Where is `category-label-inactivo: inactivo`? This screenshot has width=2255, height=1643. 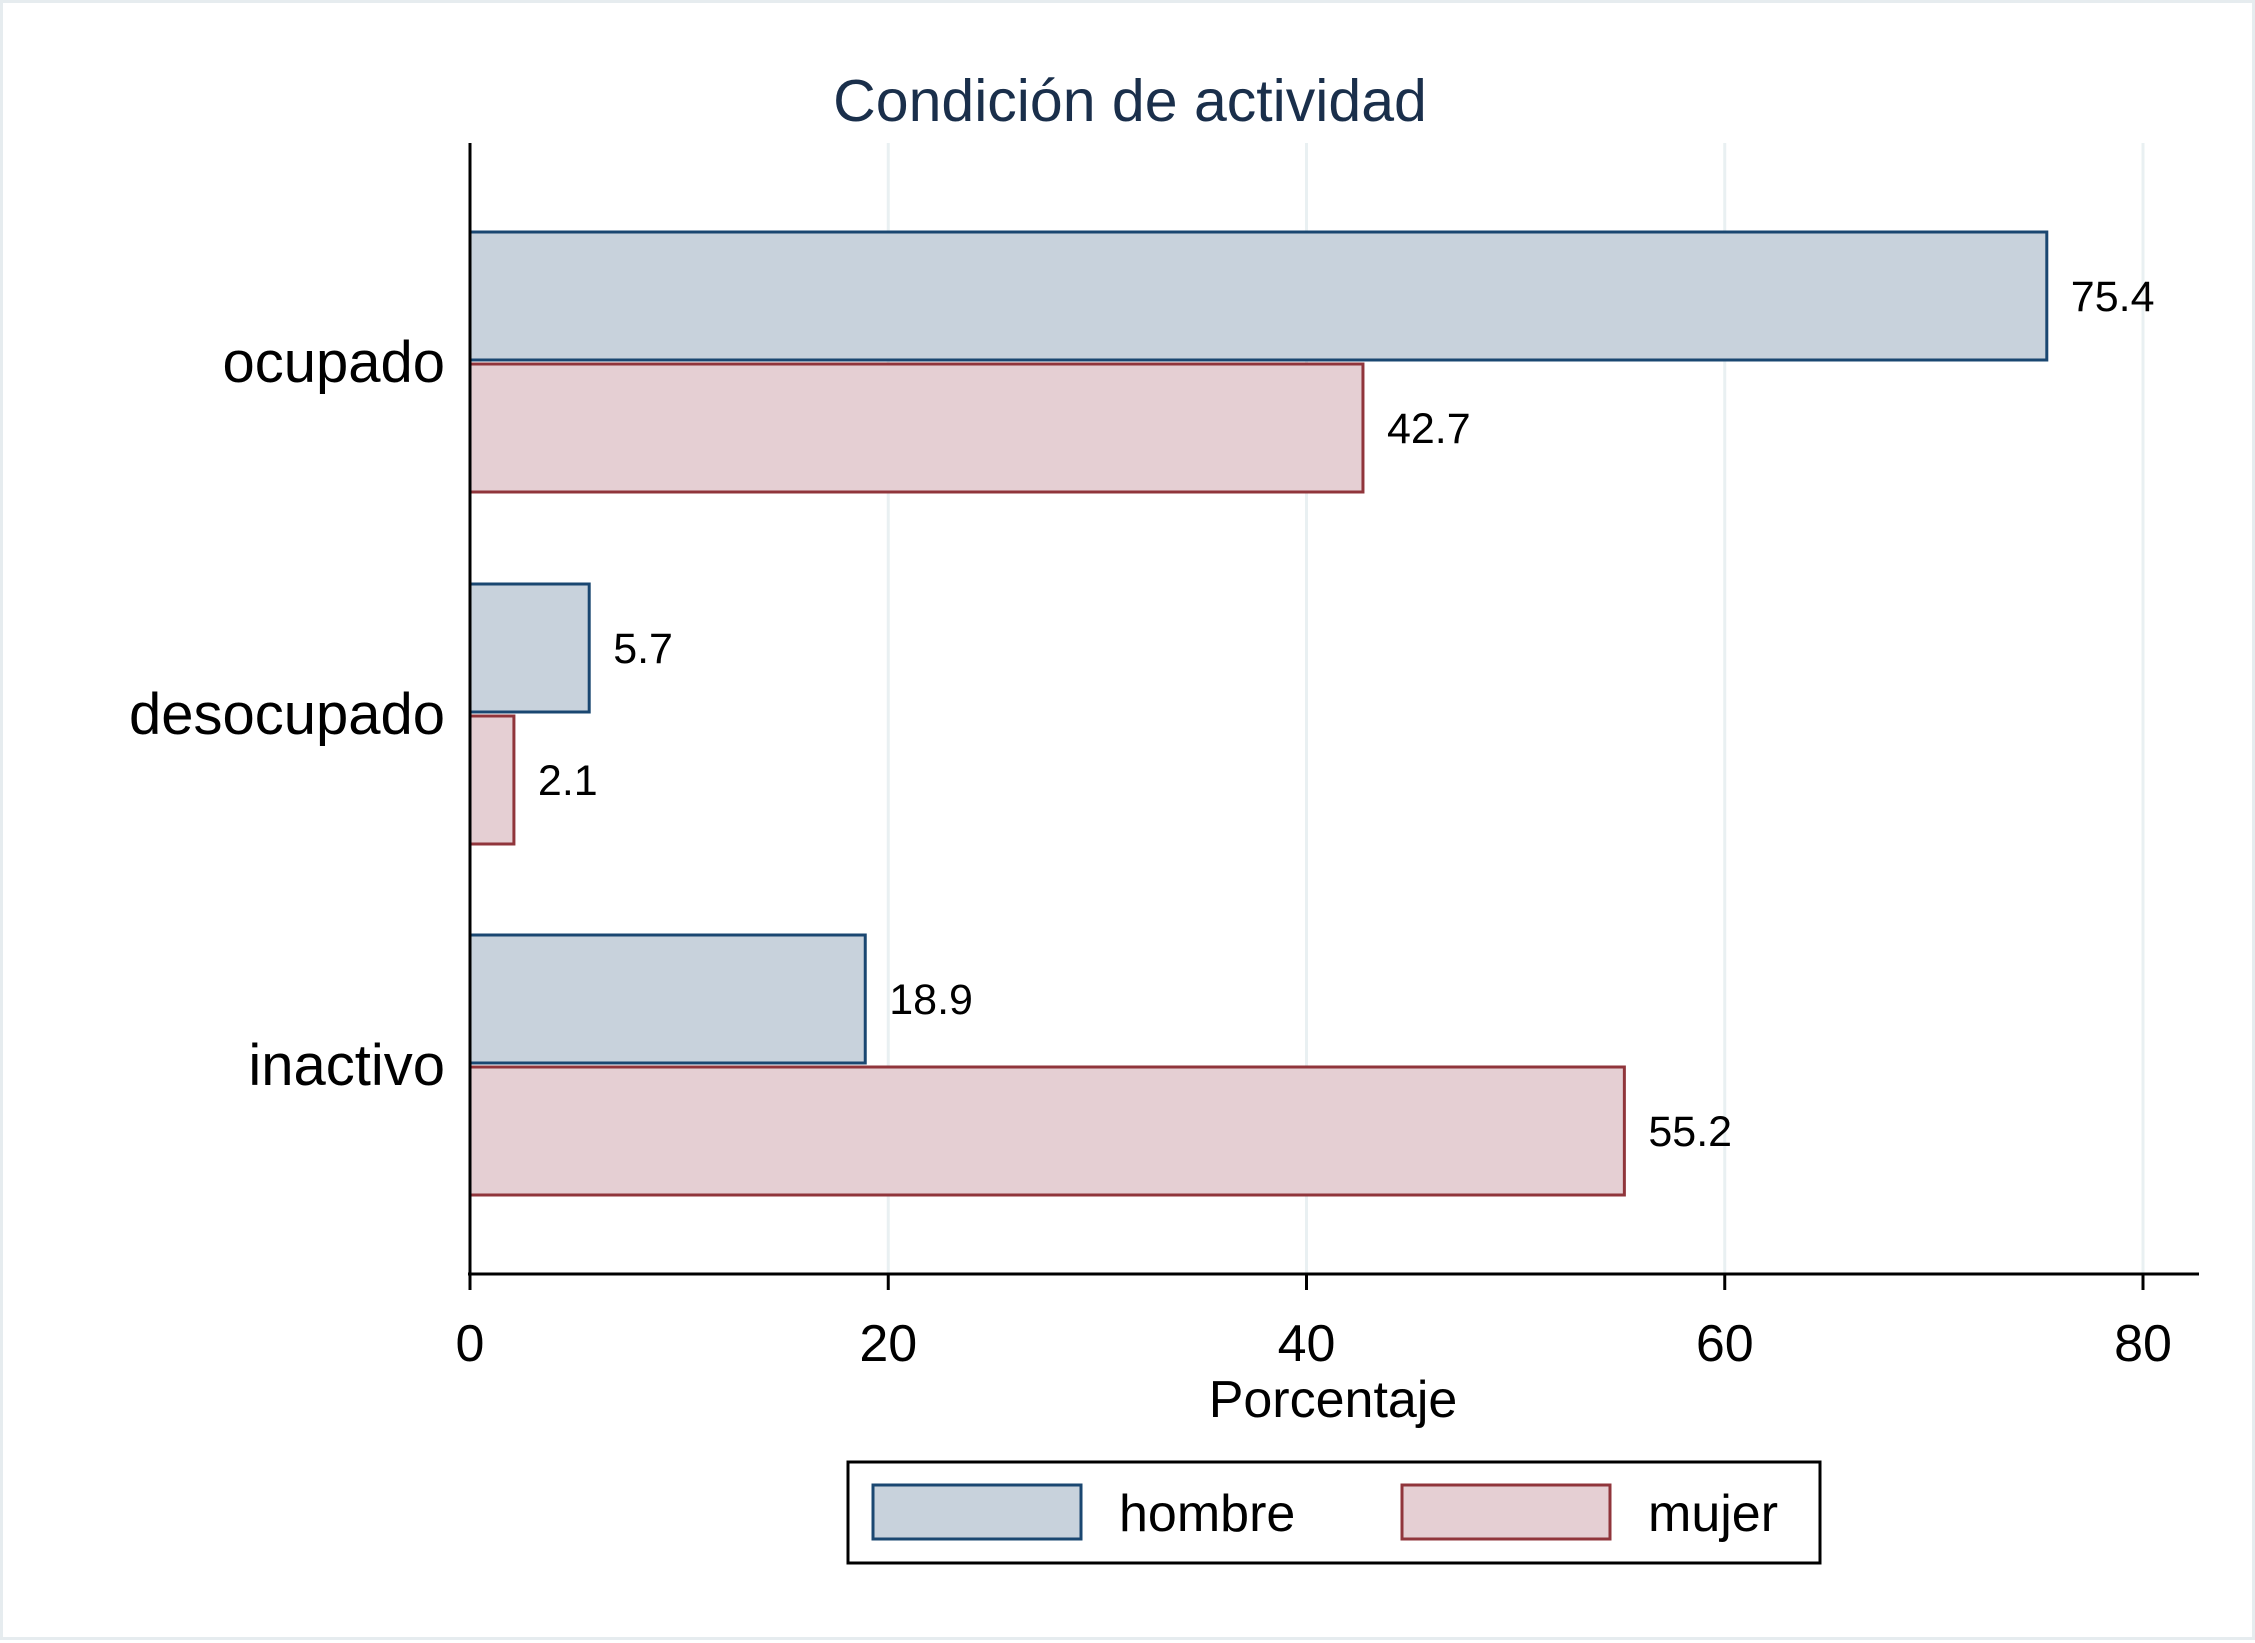 category-label-inactivo: inactivo is located at coordinates (346, 1065).